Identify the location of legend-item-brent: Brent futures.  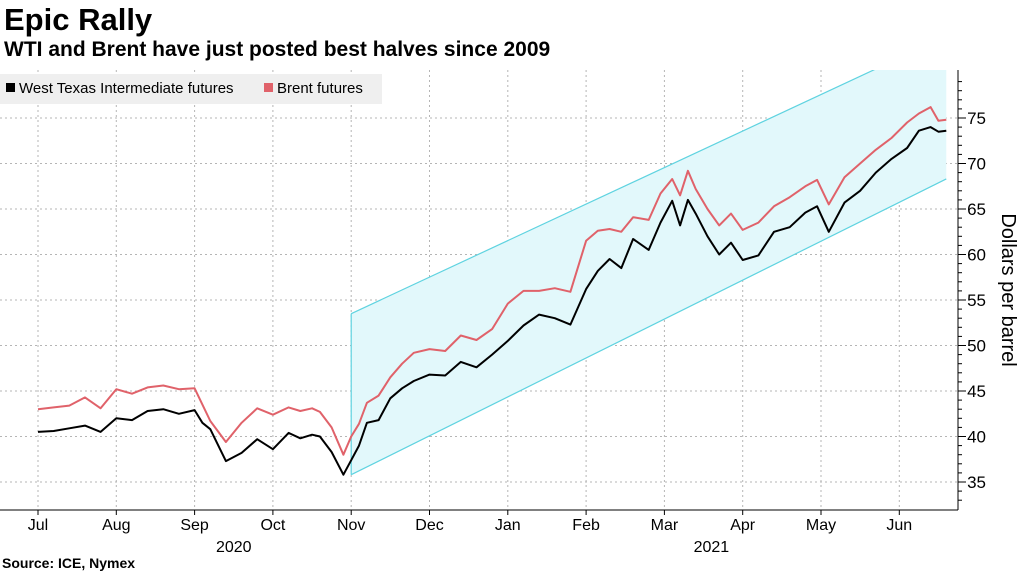
(313, 88).